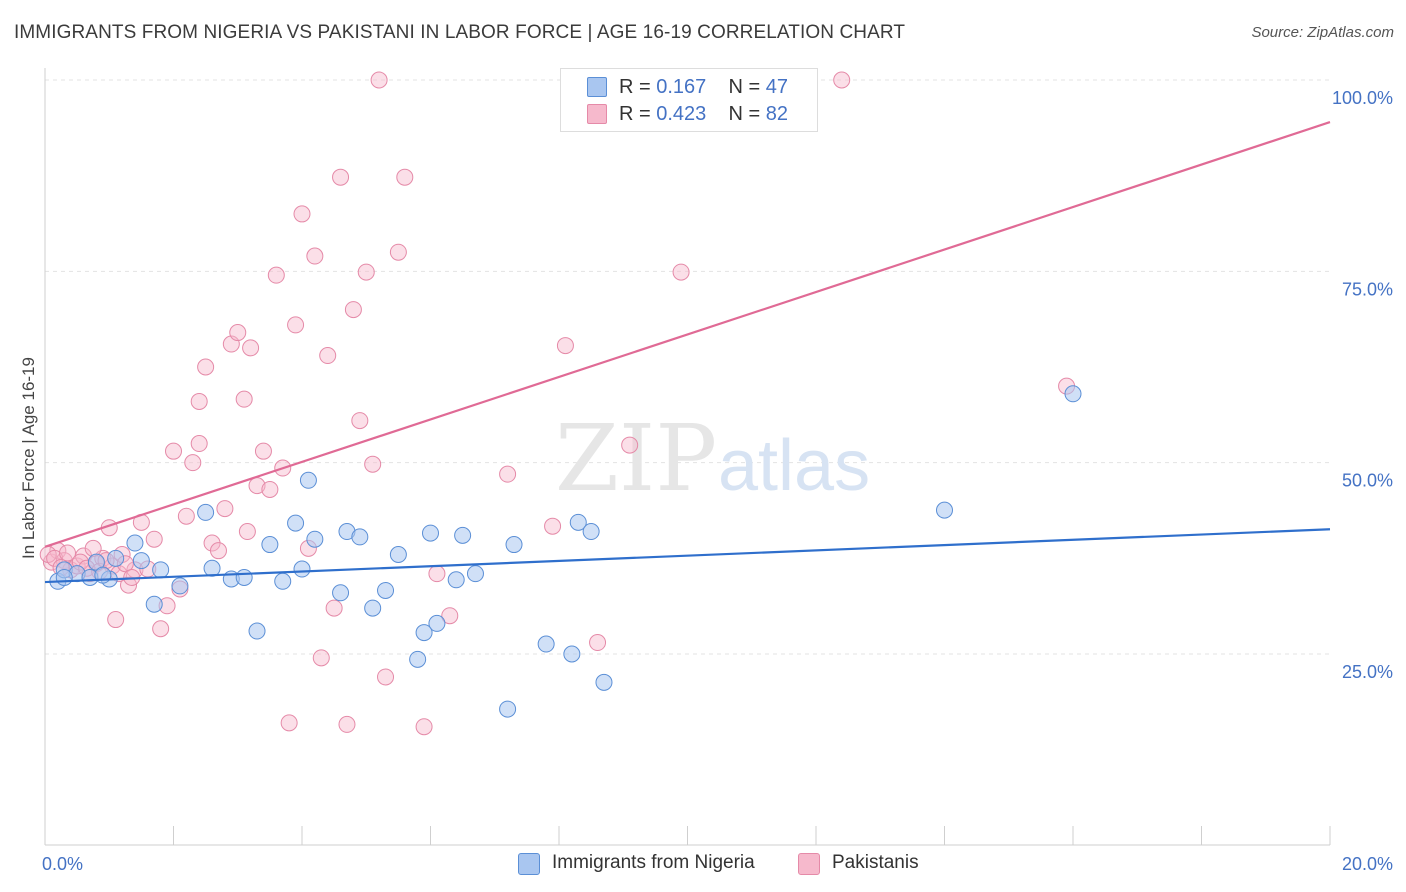  Describe the element at coordinates (1322, 32) in the screenshot. I see `source-label: Source: ZipAtlas.com` at that location.